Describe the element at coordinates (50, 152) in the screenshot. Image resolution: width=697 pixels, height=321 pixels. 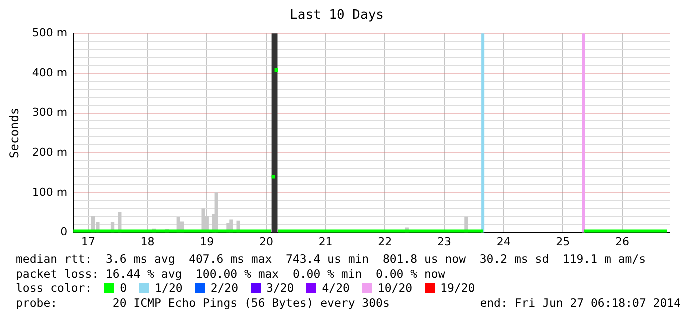
I see `y-tick-label: 200 m` at that location.